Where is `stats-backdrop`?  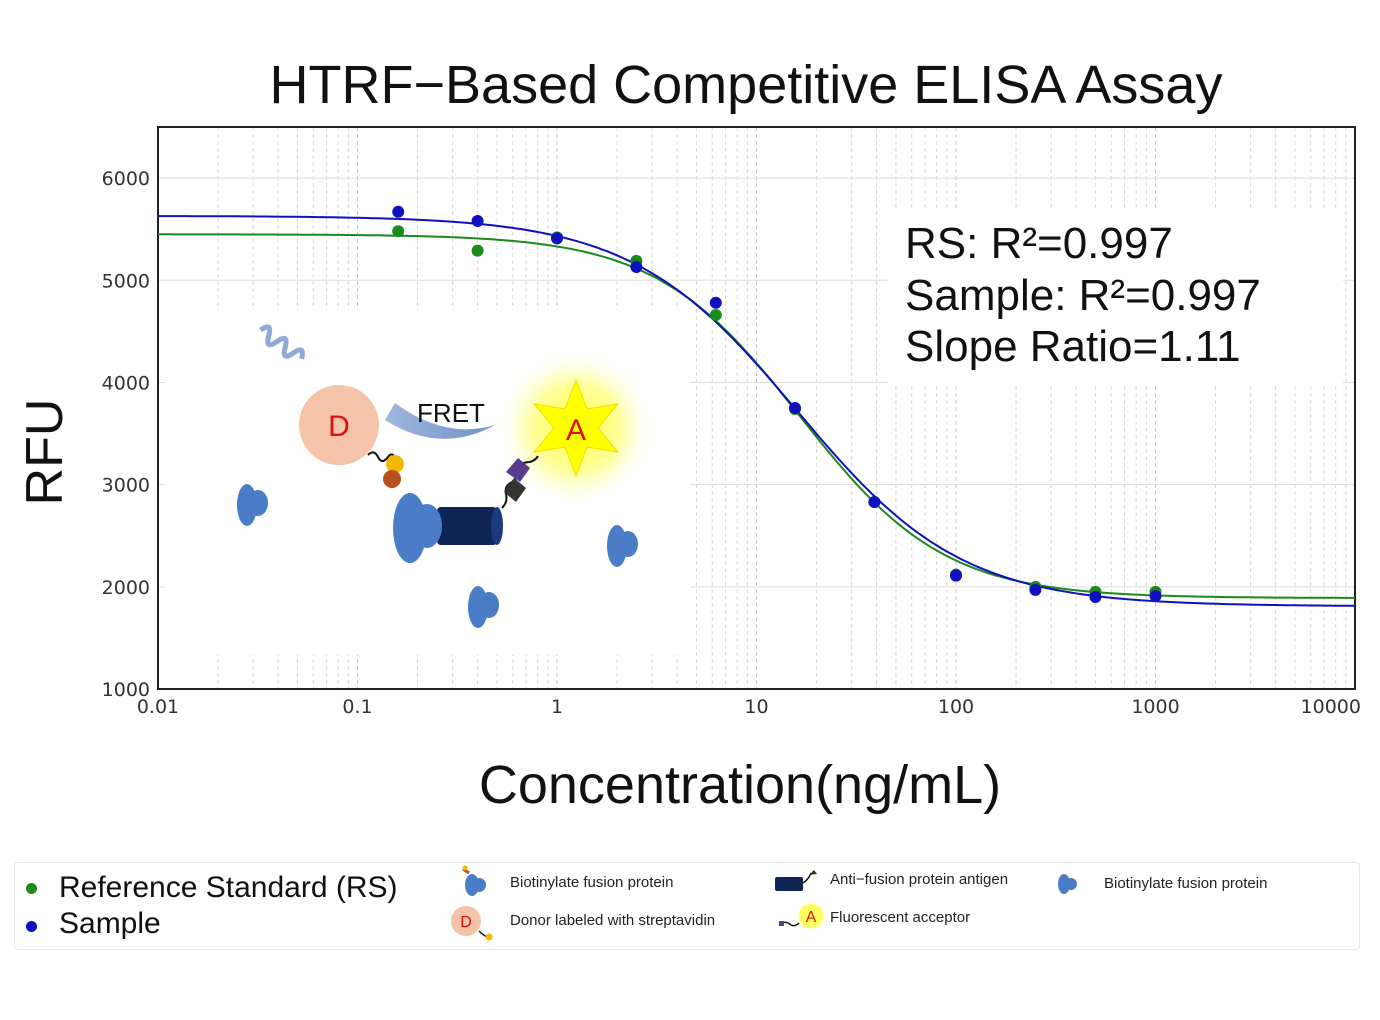 stats-backdrop is located at coordinates (1115, 297).